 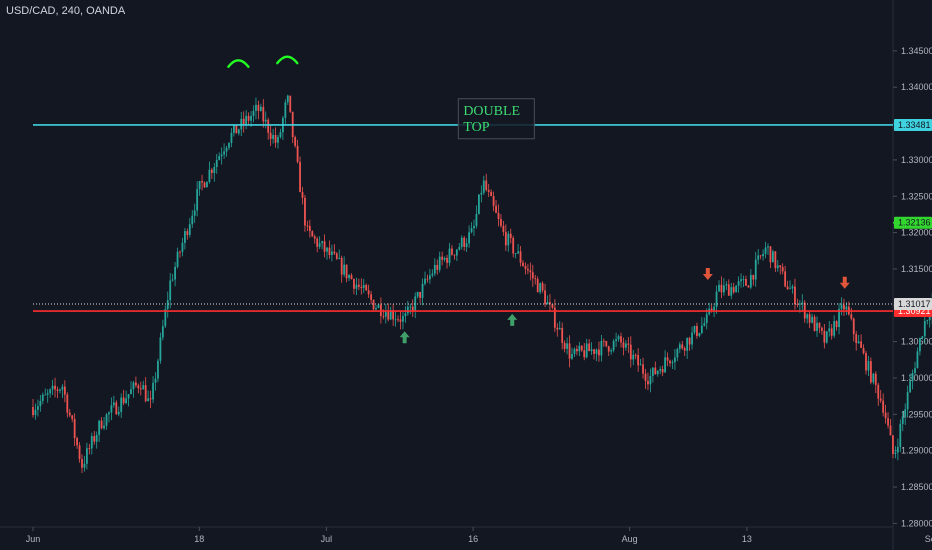 What do you see at coordinates (630, 539) in the screenshot?
I see `x-tick-label: Aug` at bounding box center [630, 539].